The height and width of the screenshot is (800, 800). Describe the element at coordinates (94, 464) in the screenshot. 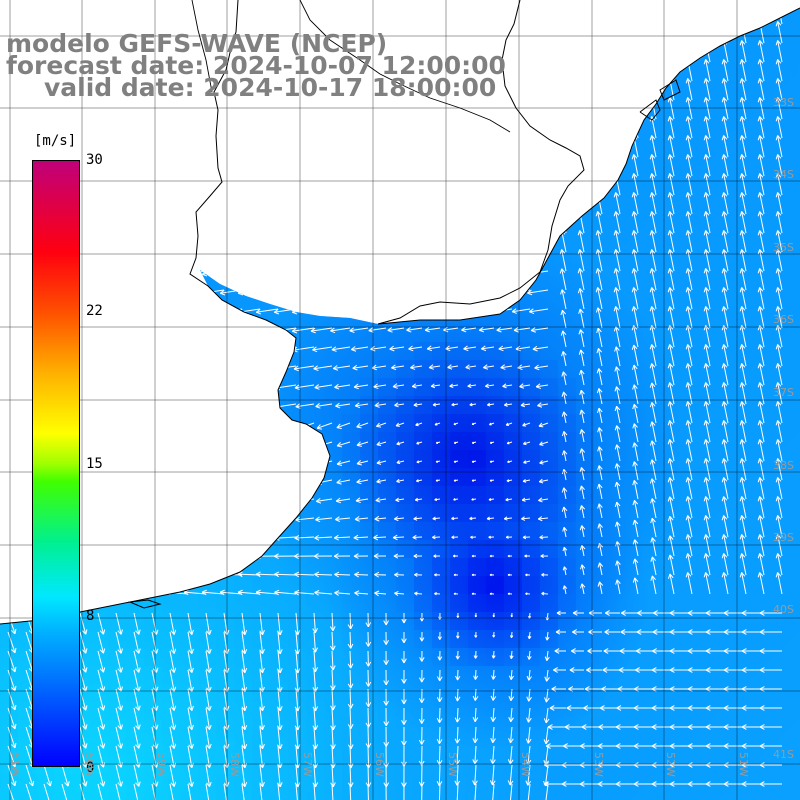

I see `colorbar-tick-15: 15` at that location.